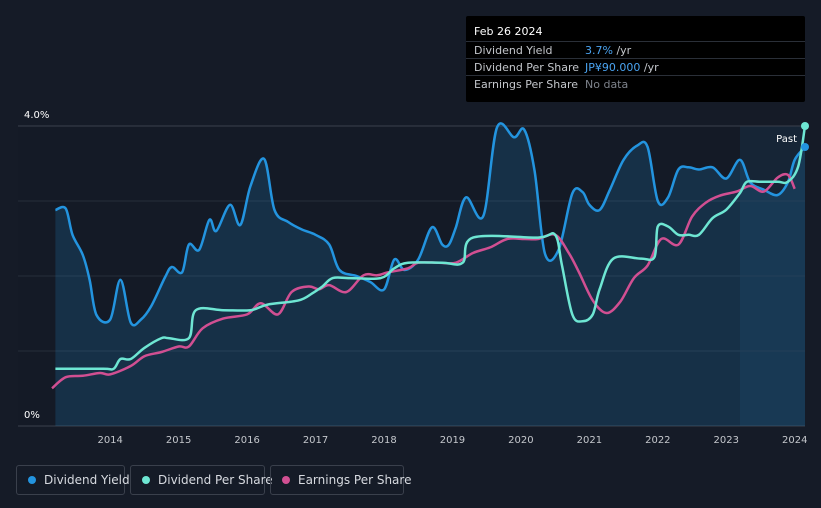 The height and width of the screenshot is (508, 821). Describe the element at coordinates (109, 440) in the screenshot. I see `x-tick-label: 2014` at that location.